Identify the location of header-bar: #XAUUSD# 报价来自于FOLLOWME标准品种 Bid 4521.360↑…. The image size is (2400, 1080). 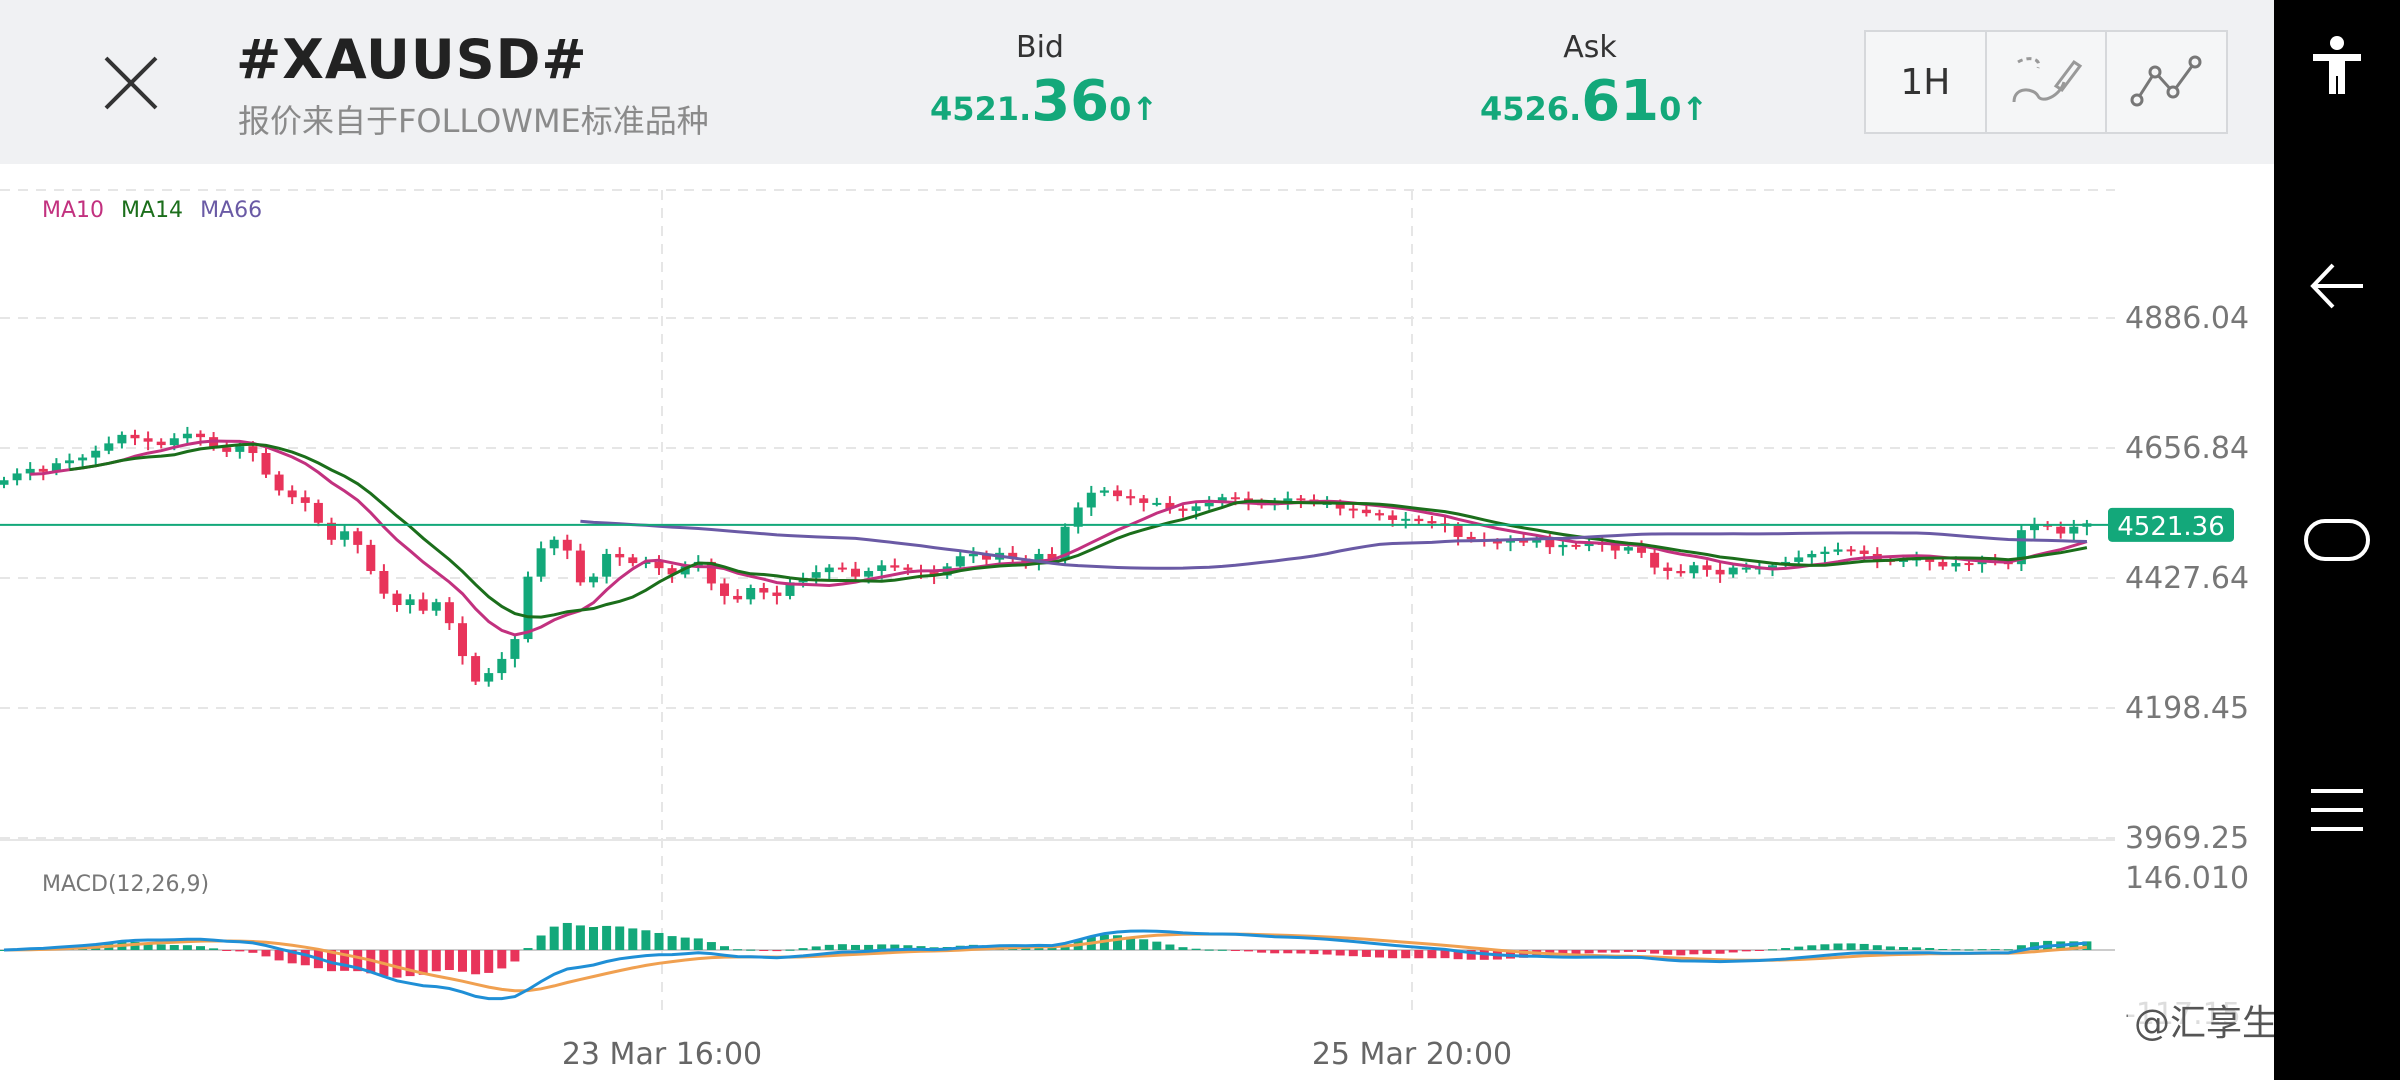
(1137, 82).